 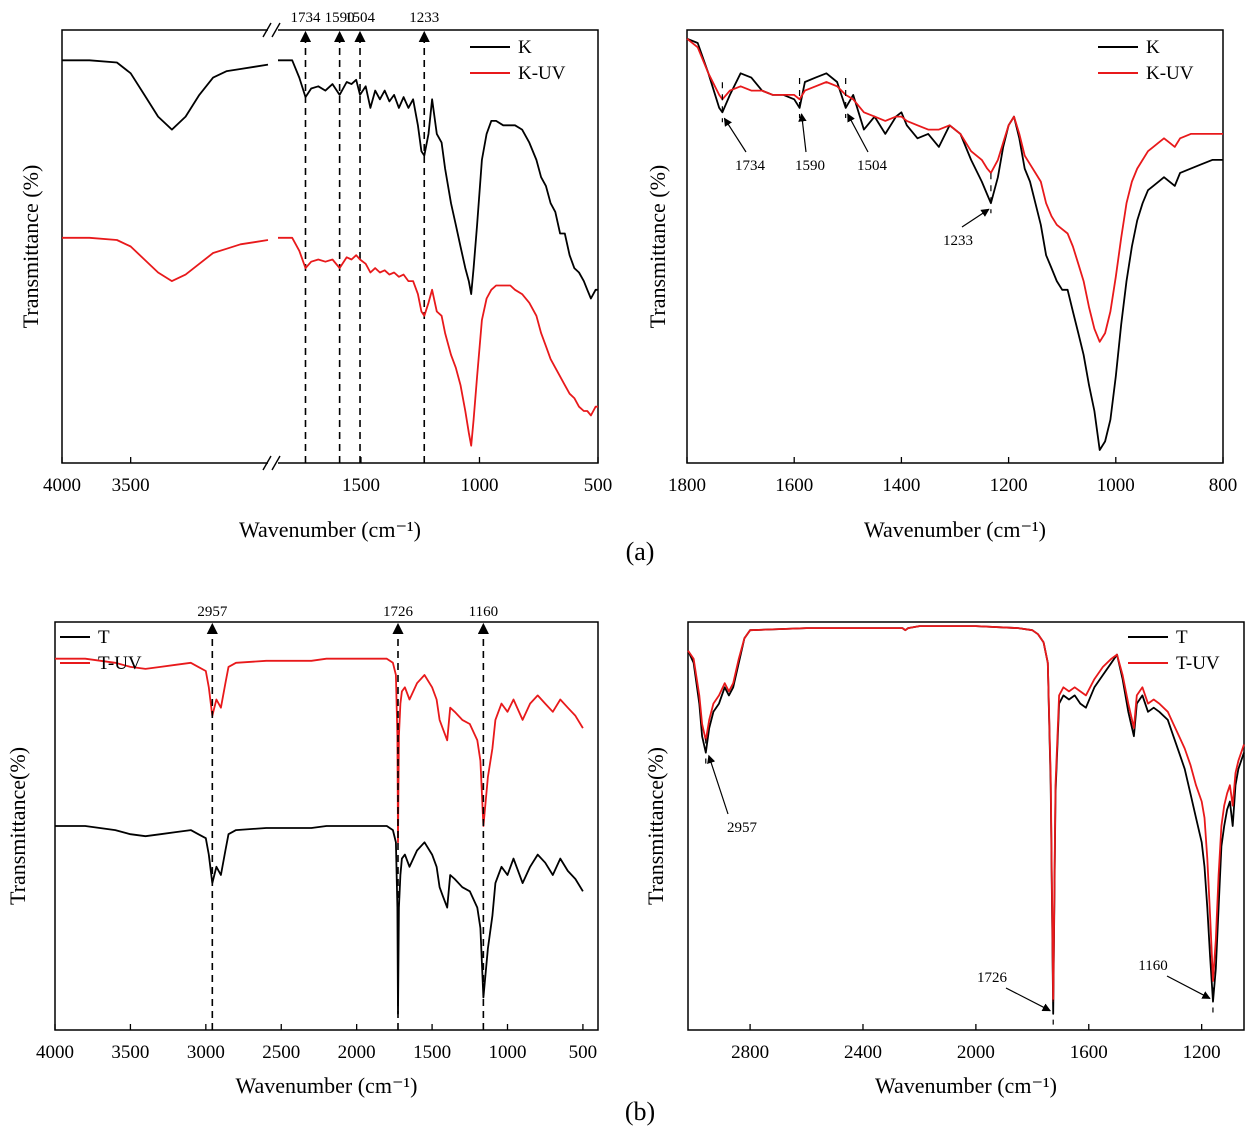 I want to click on series-line-t, so click(x=319, y=920).